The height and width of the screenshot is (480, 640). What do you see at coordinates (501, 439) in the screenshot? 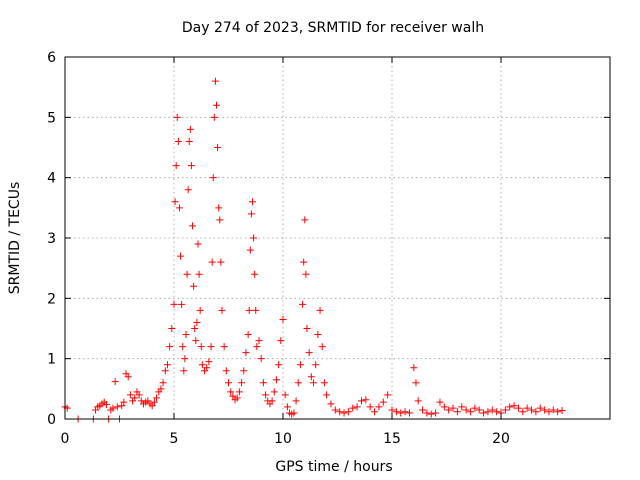
I see `x-tick-label: 20` at bounding box center [501, 439].